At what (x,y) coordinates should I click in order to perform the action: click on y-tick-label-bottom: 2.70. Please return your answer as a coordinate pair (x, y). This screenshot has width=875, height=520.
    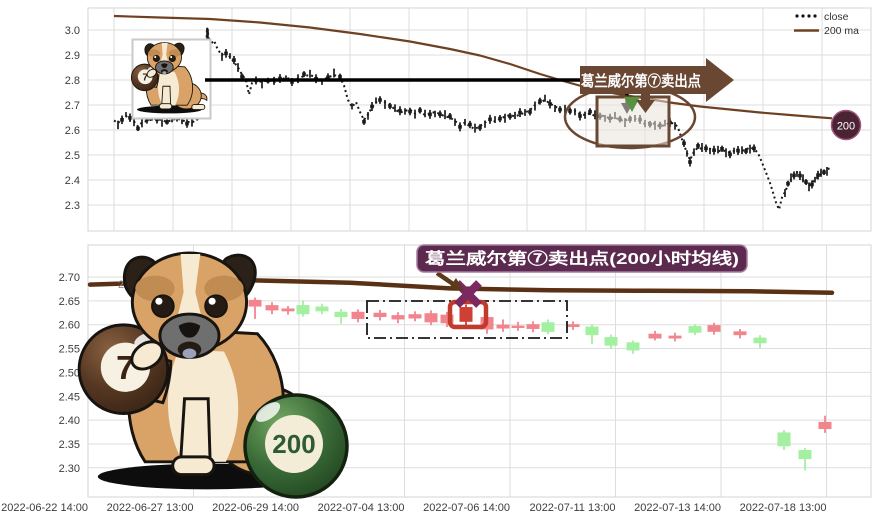
    Looking at the image, I should click on (69, 278).